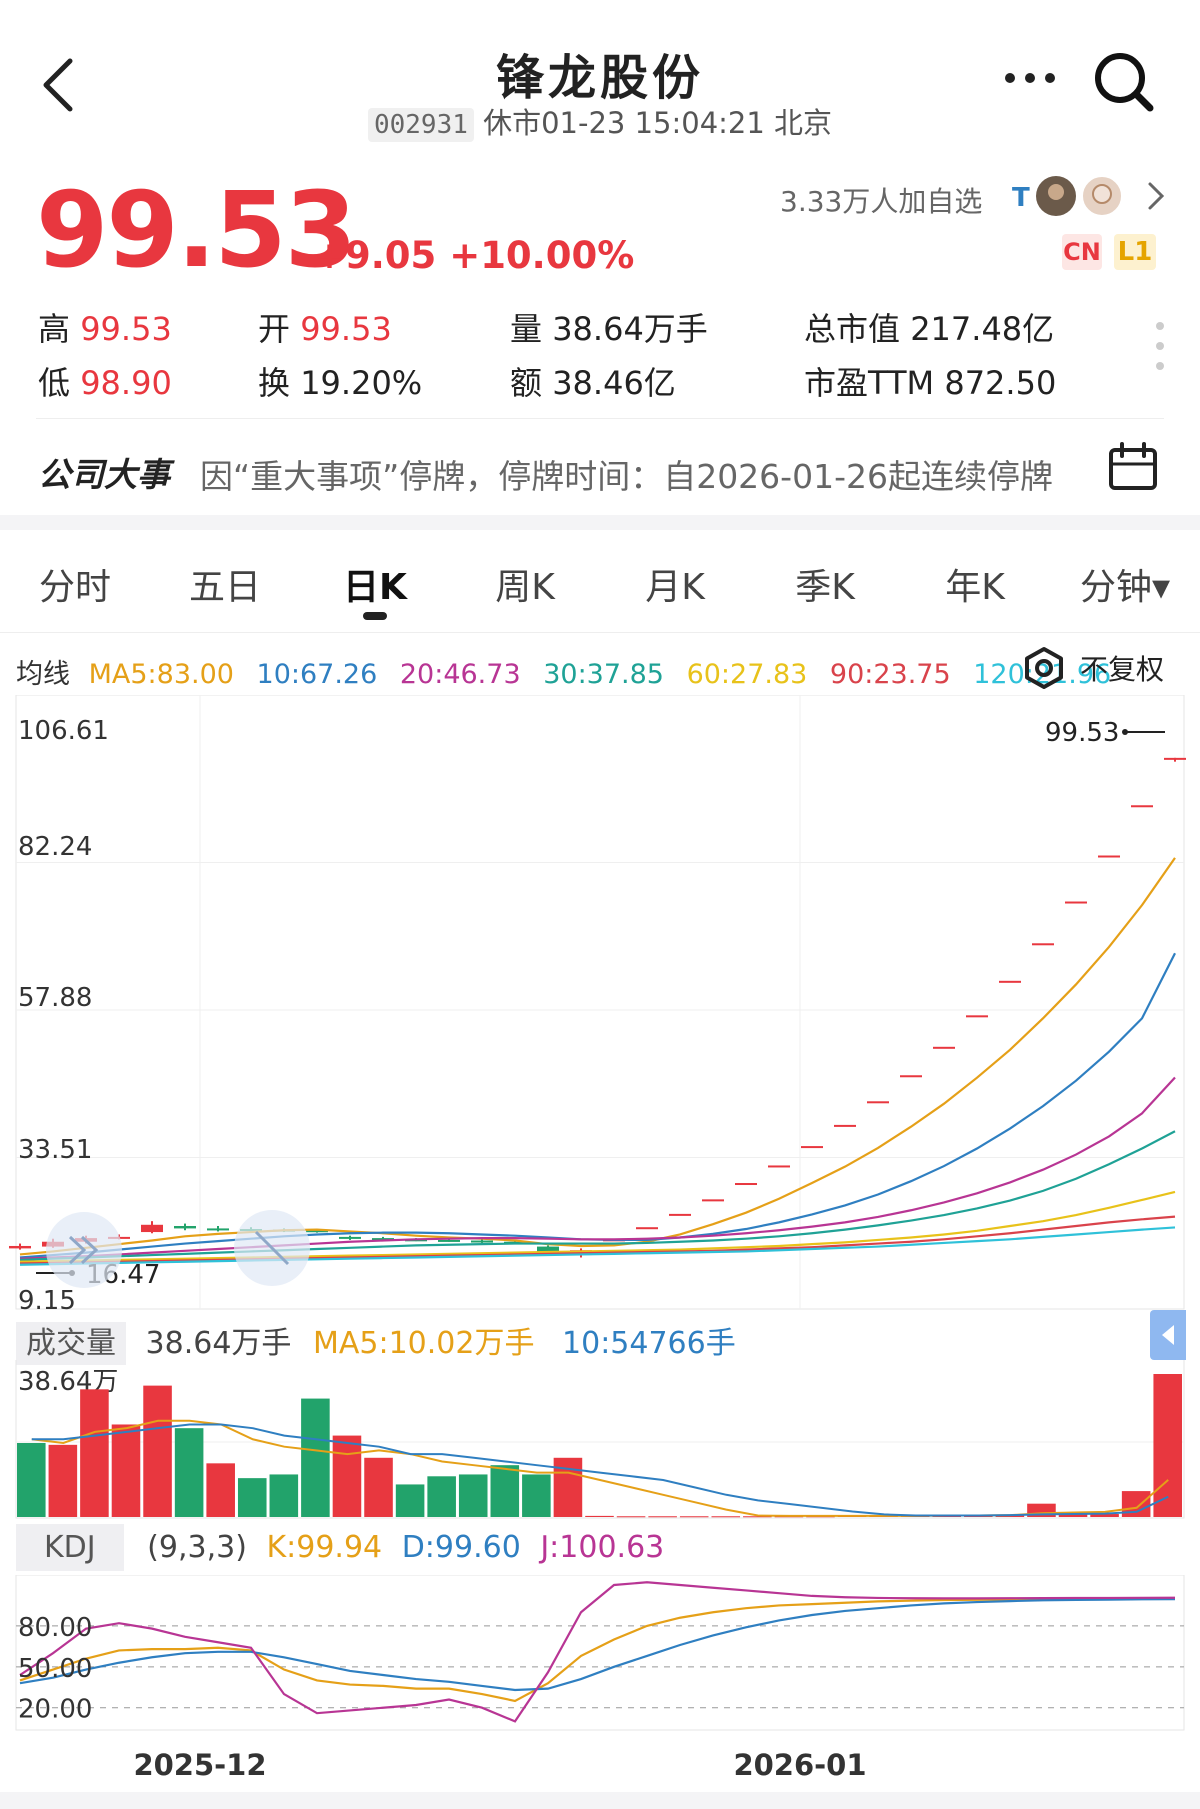 This screenshot has width=1200, height=1809. Describe the element at coordinates (1021, 198) in the screenshot. I see `svg-text: T` at that location.